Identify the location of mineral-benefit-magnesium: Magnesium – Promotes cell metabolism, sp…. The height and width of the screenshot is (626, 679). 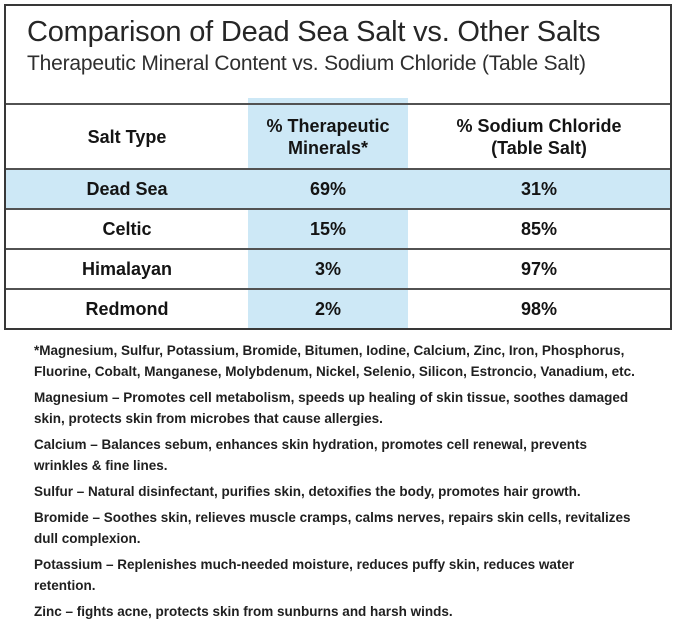
(331, 408).